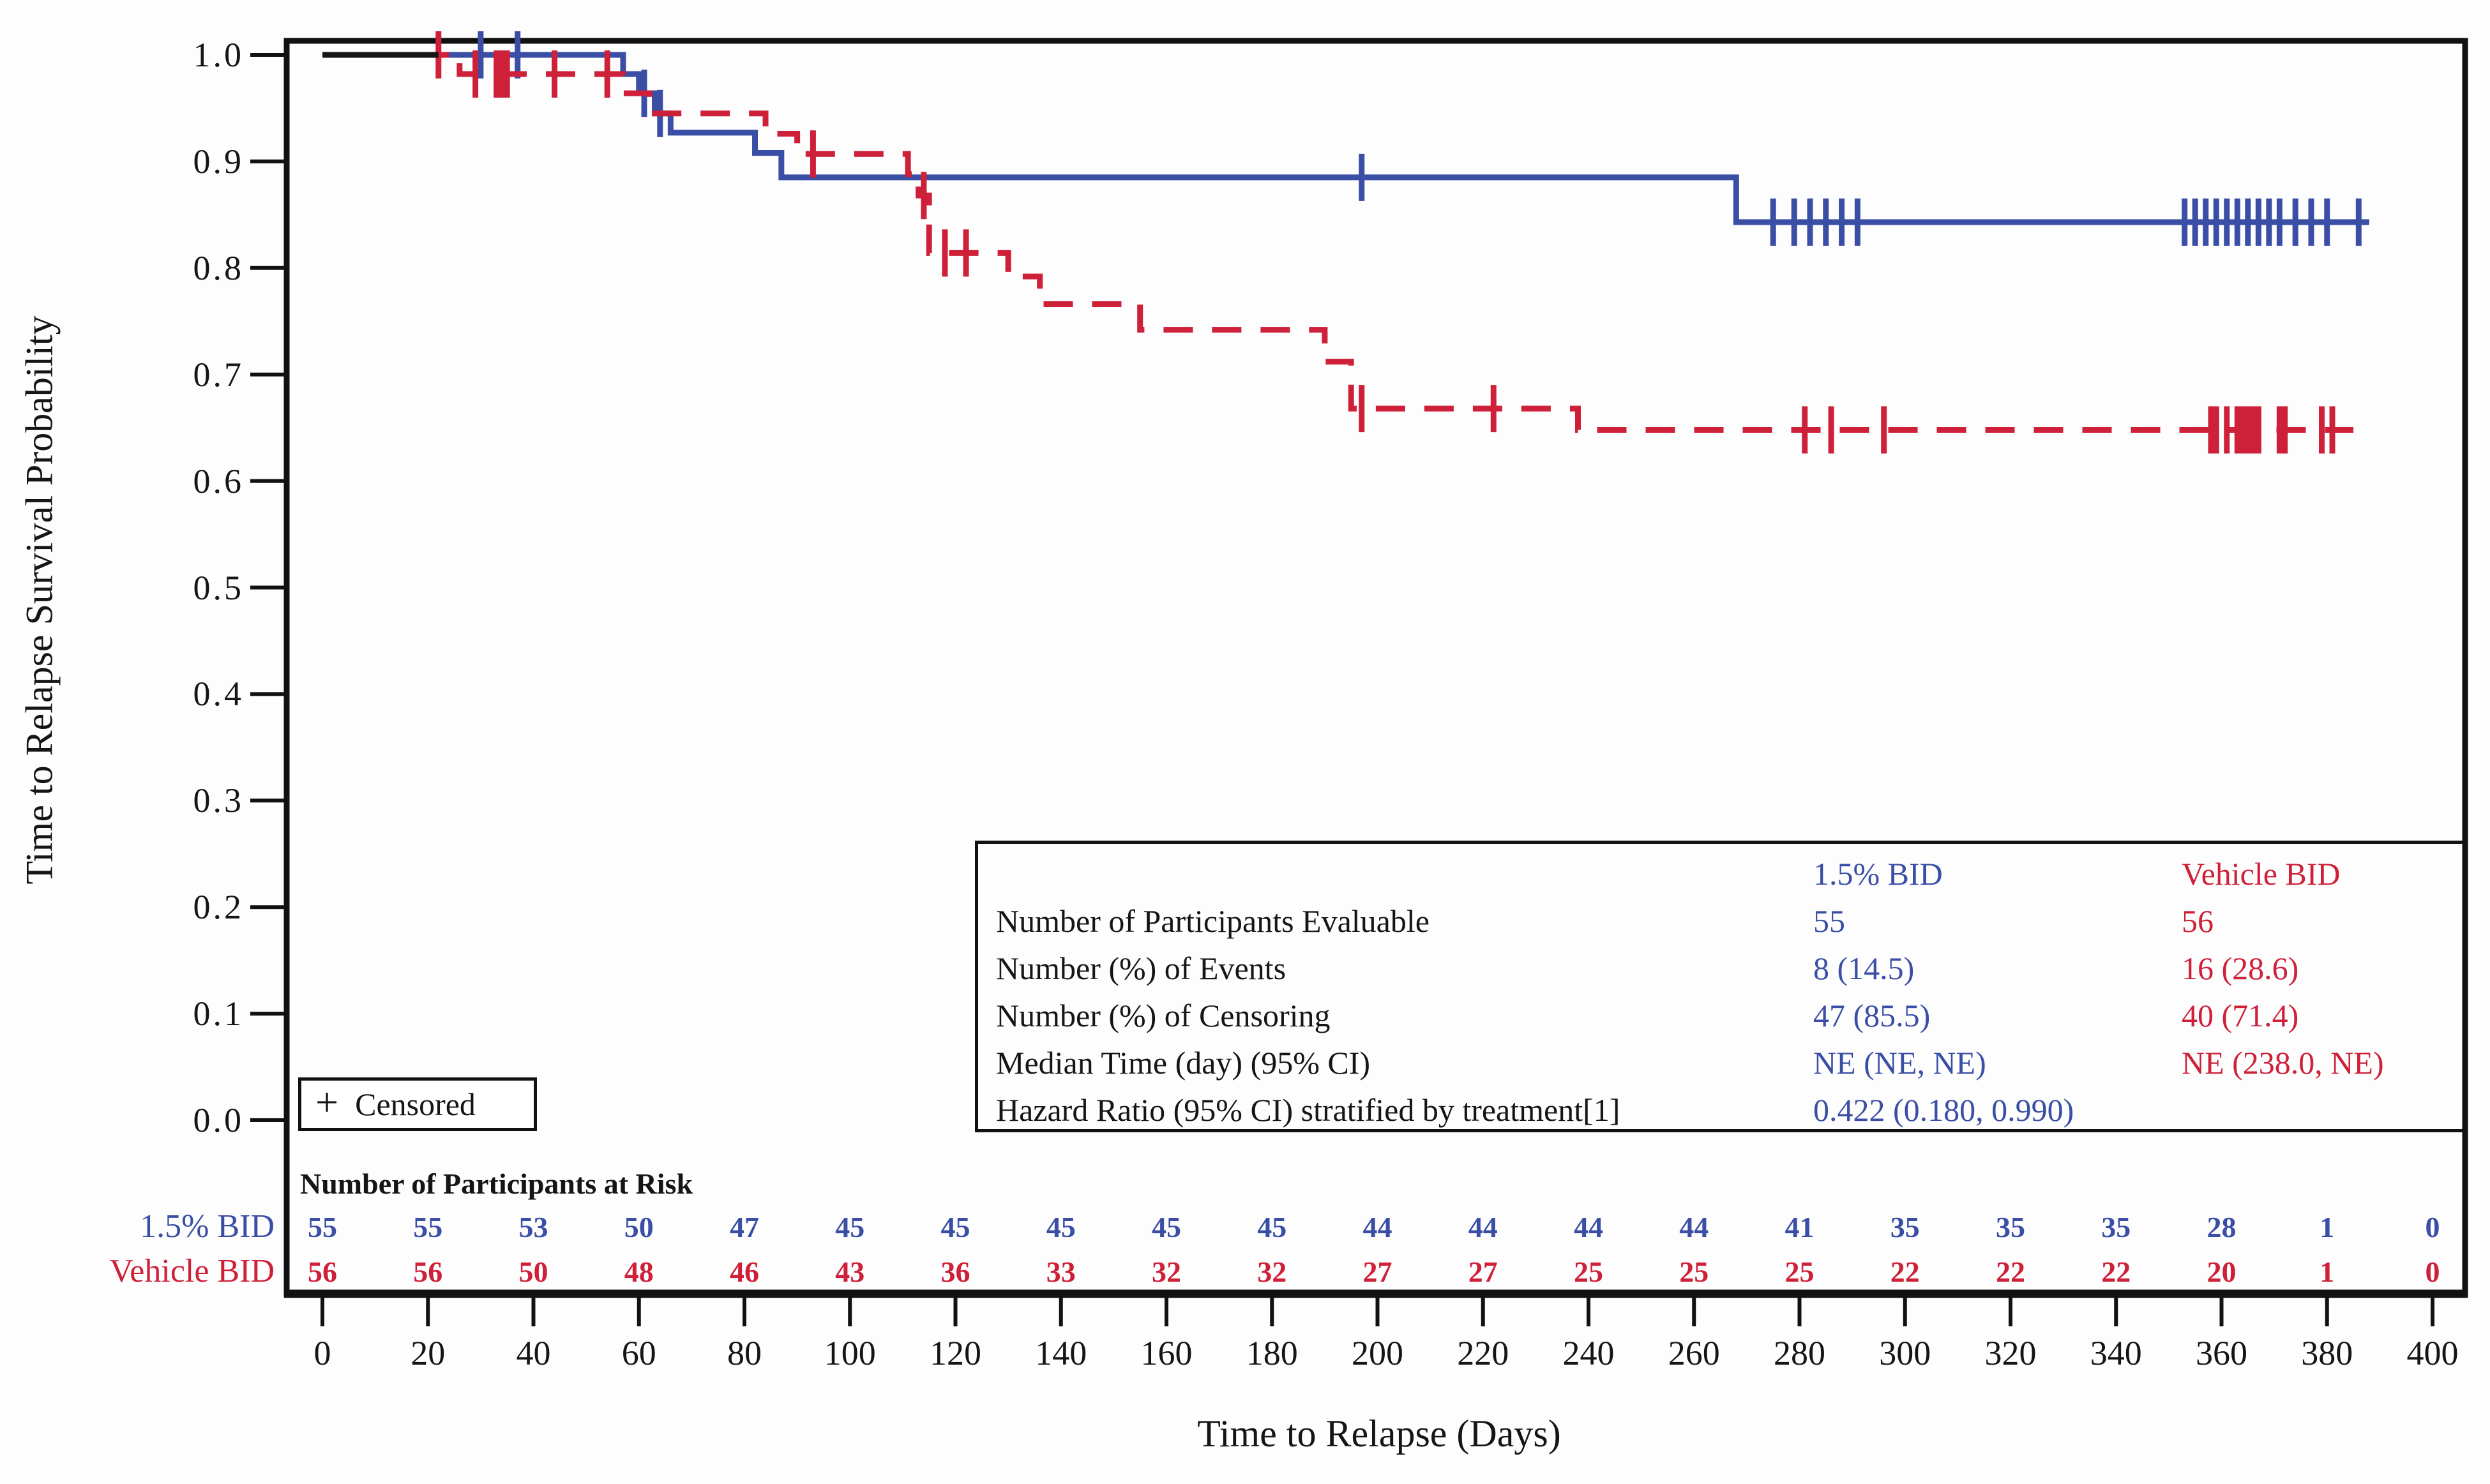 Image resolution: width=2490 pixels, height=1484 pixels. Describe the element at coordinates (533, 1227) in the screenshot. I see `at-risk-value: 53` at that location.